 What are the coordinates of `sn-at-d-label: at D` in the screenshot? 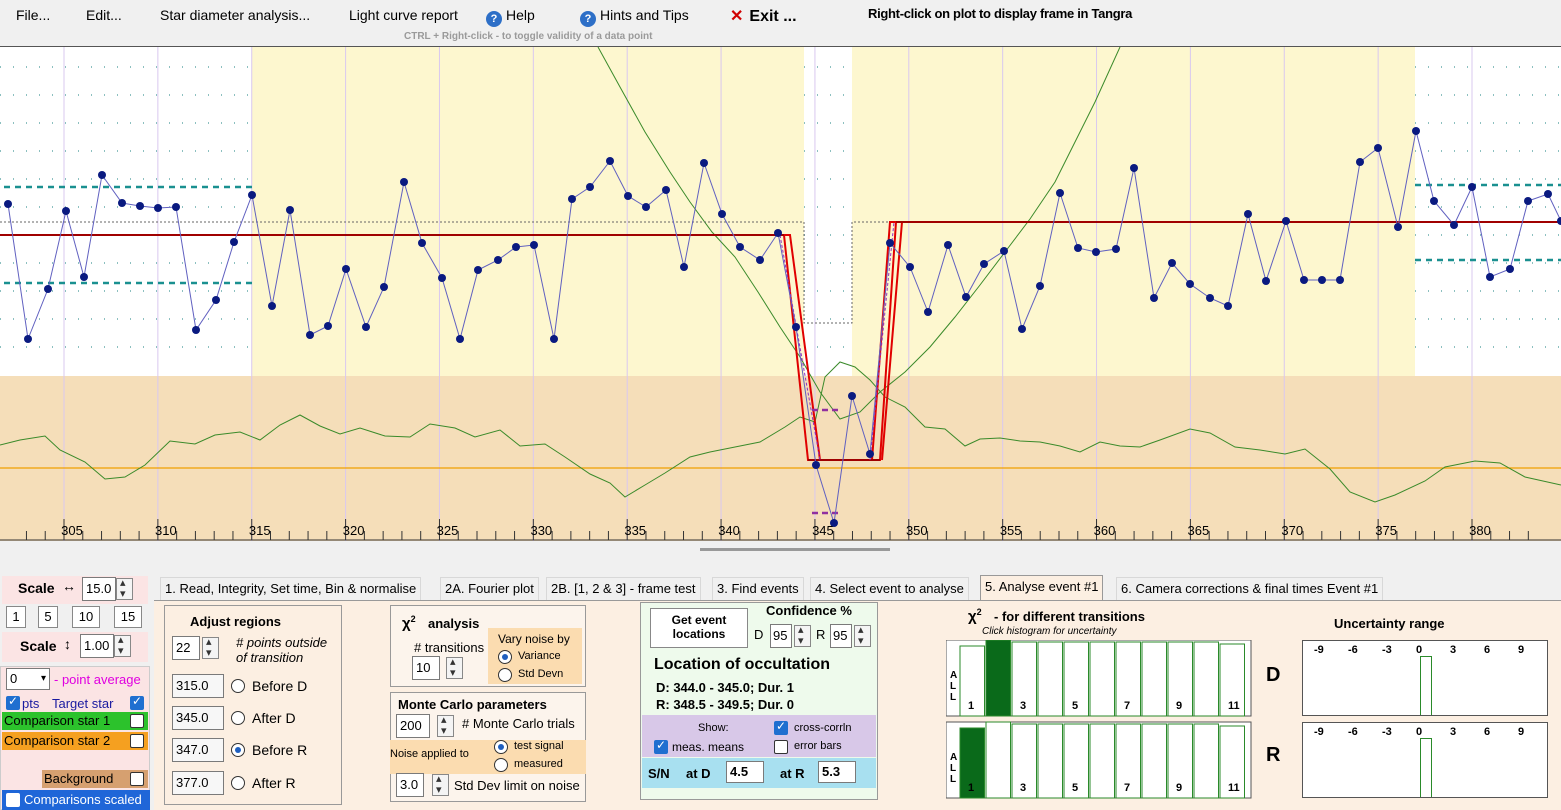 It's located at (698, 773).